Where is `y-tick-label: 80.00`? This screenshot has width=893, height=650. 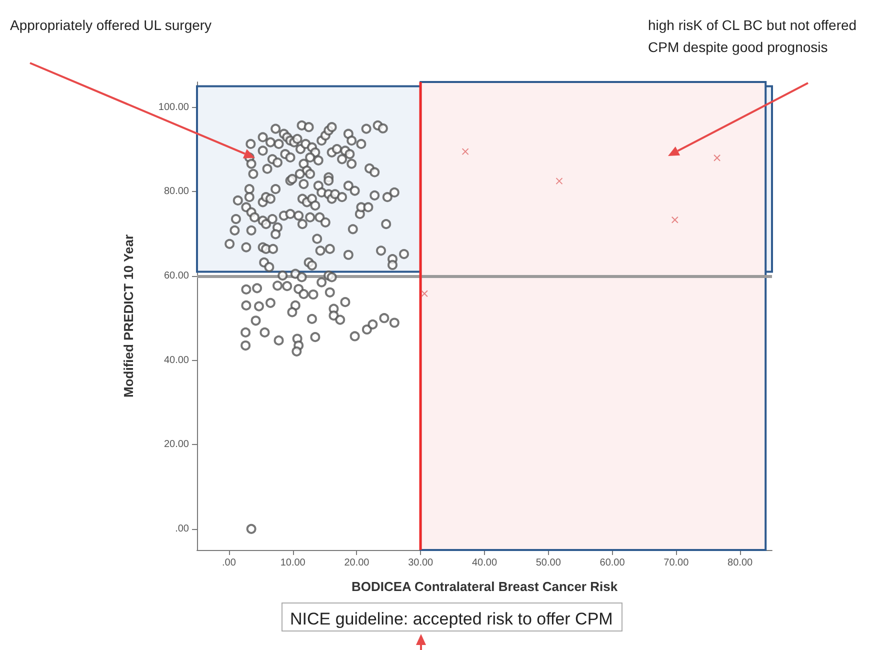
y-tick-label: 80.00 is located at coordinates (177, 192).